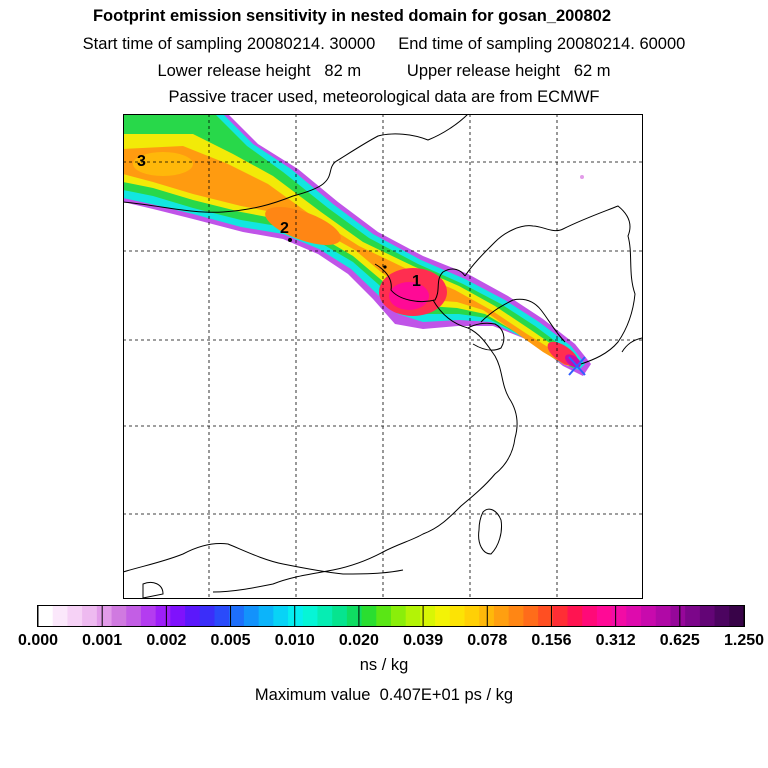  Describe the element at coordinates (409, 296) in the screenshot. I see `plume-core-1-inner` at that location.